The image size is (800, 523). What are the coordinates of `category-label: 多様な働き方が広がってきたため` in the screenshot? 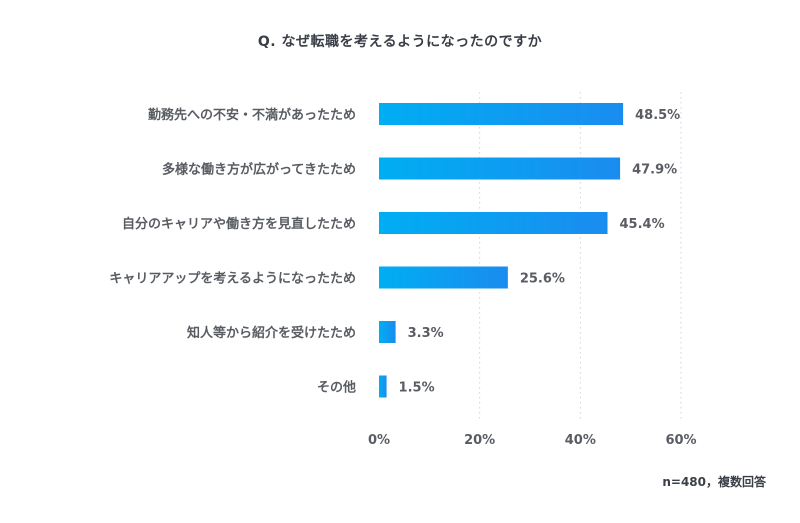 It's located at (259, 170).